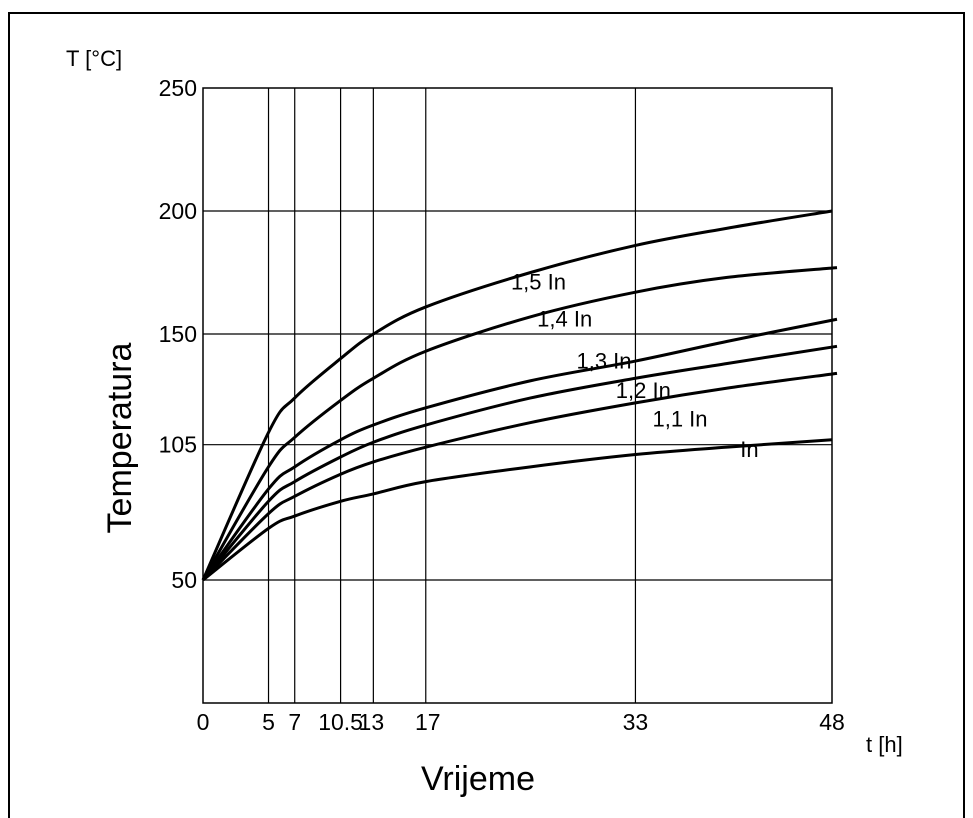 This screenshot has width=973, height=818. I want to click on x-tick-labels: 0 5 7 10.513 17 33 48, so click(521, 722).